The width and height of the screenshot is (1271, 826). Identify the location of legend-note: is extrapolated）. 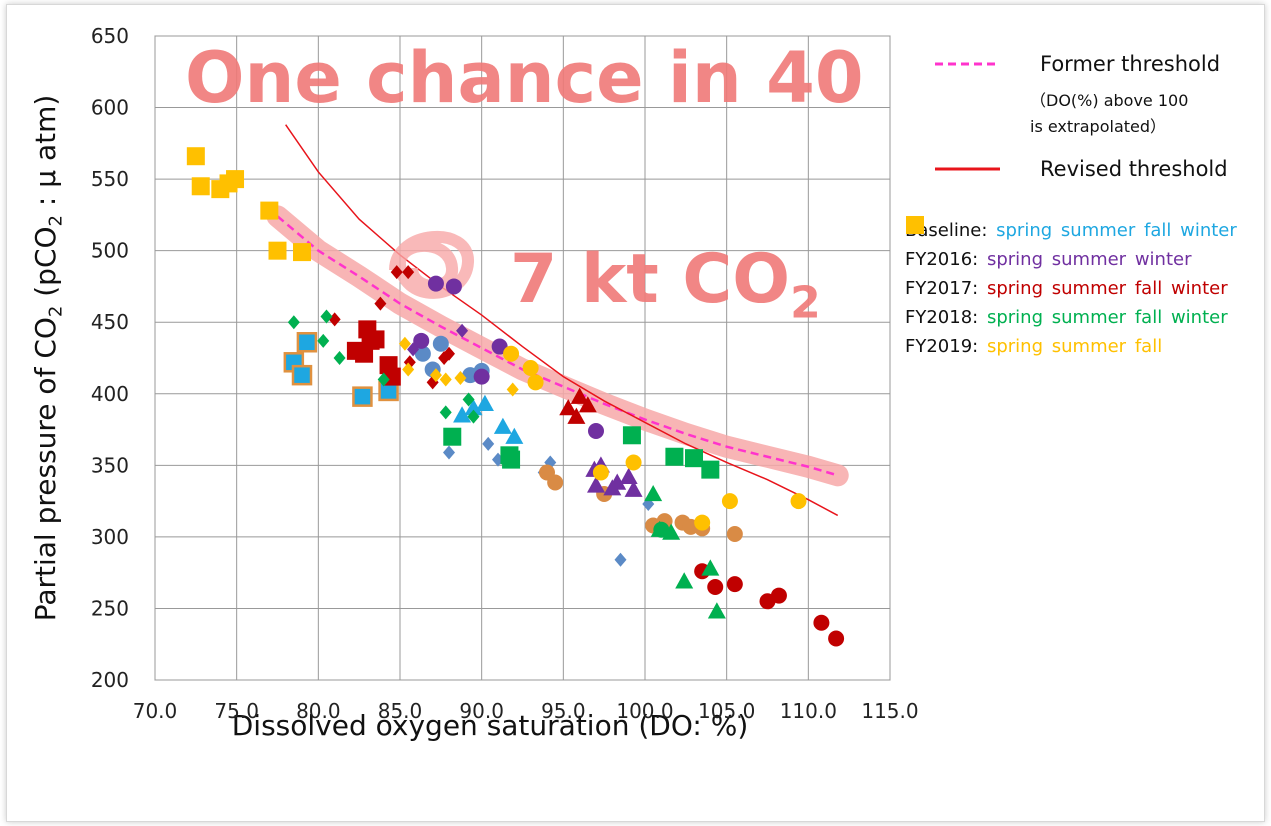
(1098, 126).